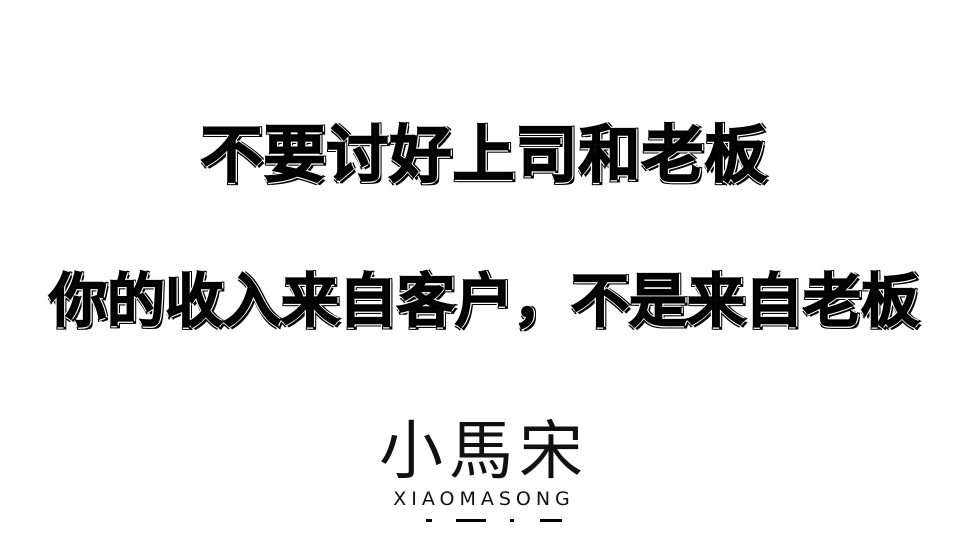  Describe the element at coordinates (484, 154) in the screenshot. I see `slide-headline: 不要讨好上司和老板` at that location.